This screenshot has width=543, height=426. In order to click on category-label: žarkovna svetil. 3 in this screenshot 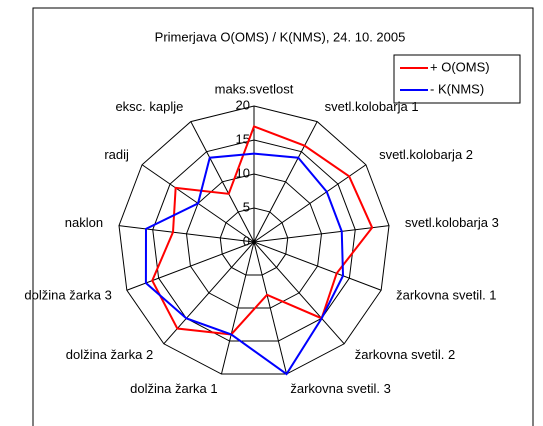, I will do `click(340, 388)`.